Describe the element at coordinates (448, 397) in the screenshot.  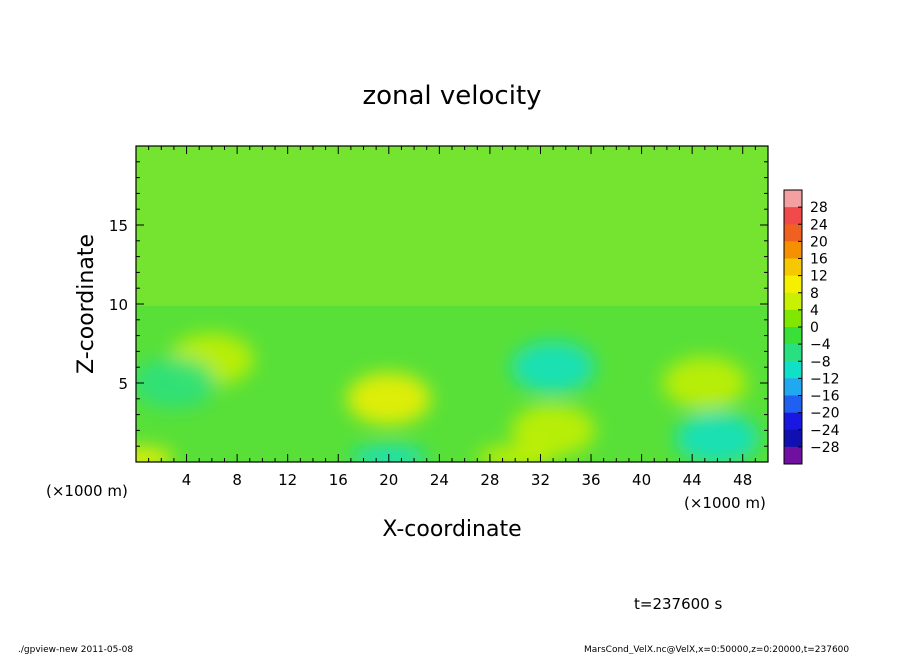
I see `field-blobs` at that location.